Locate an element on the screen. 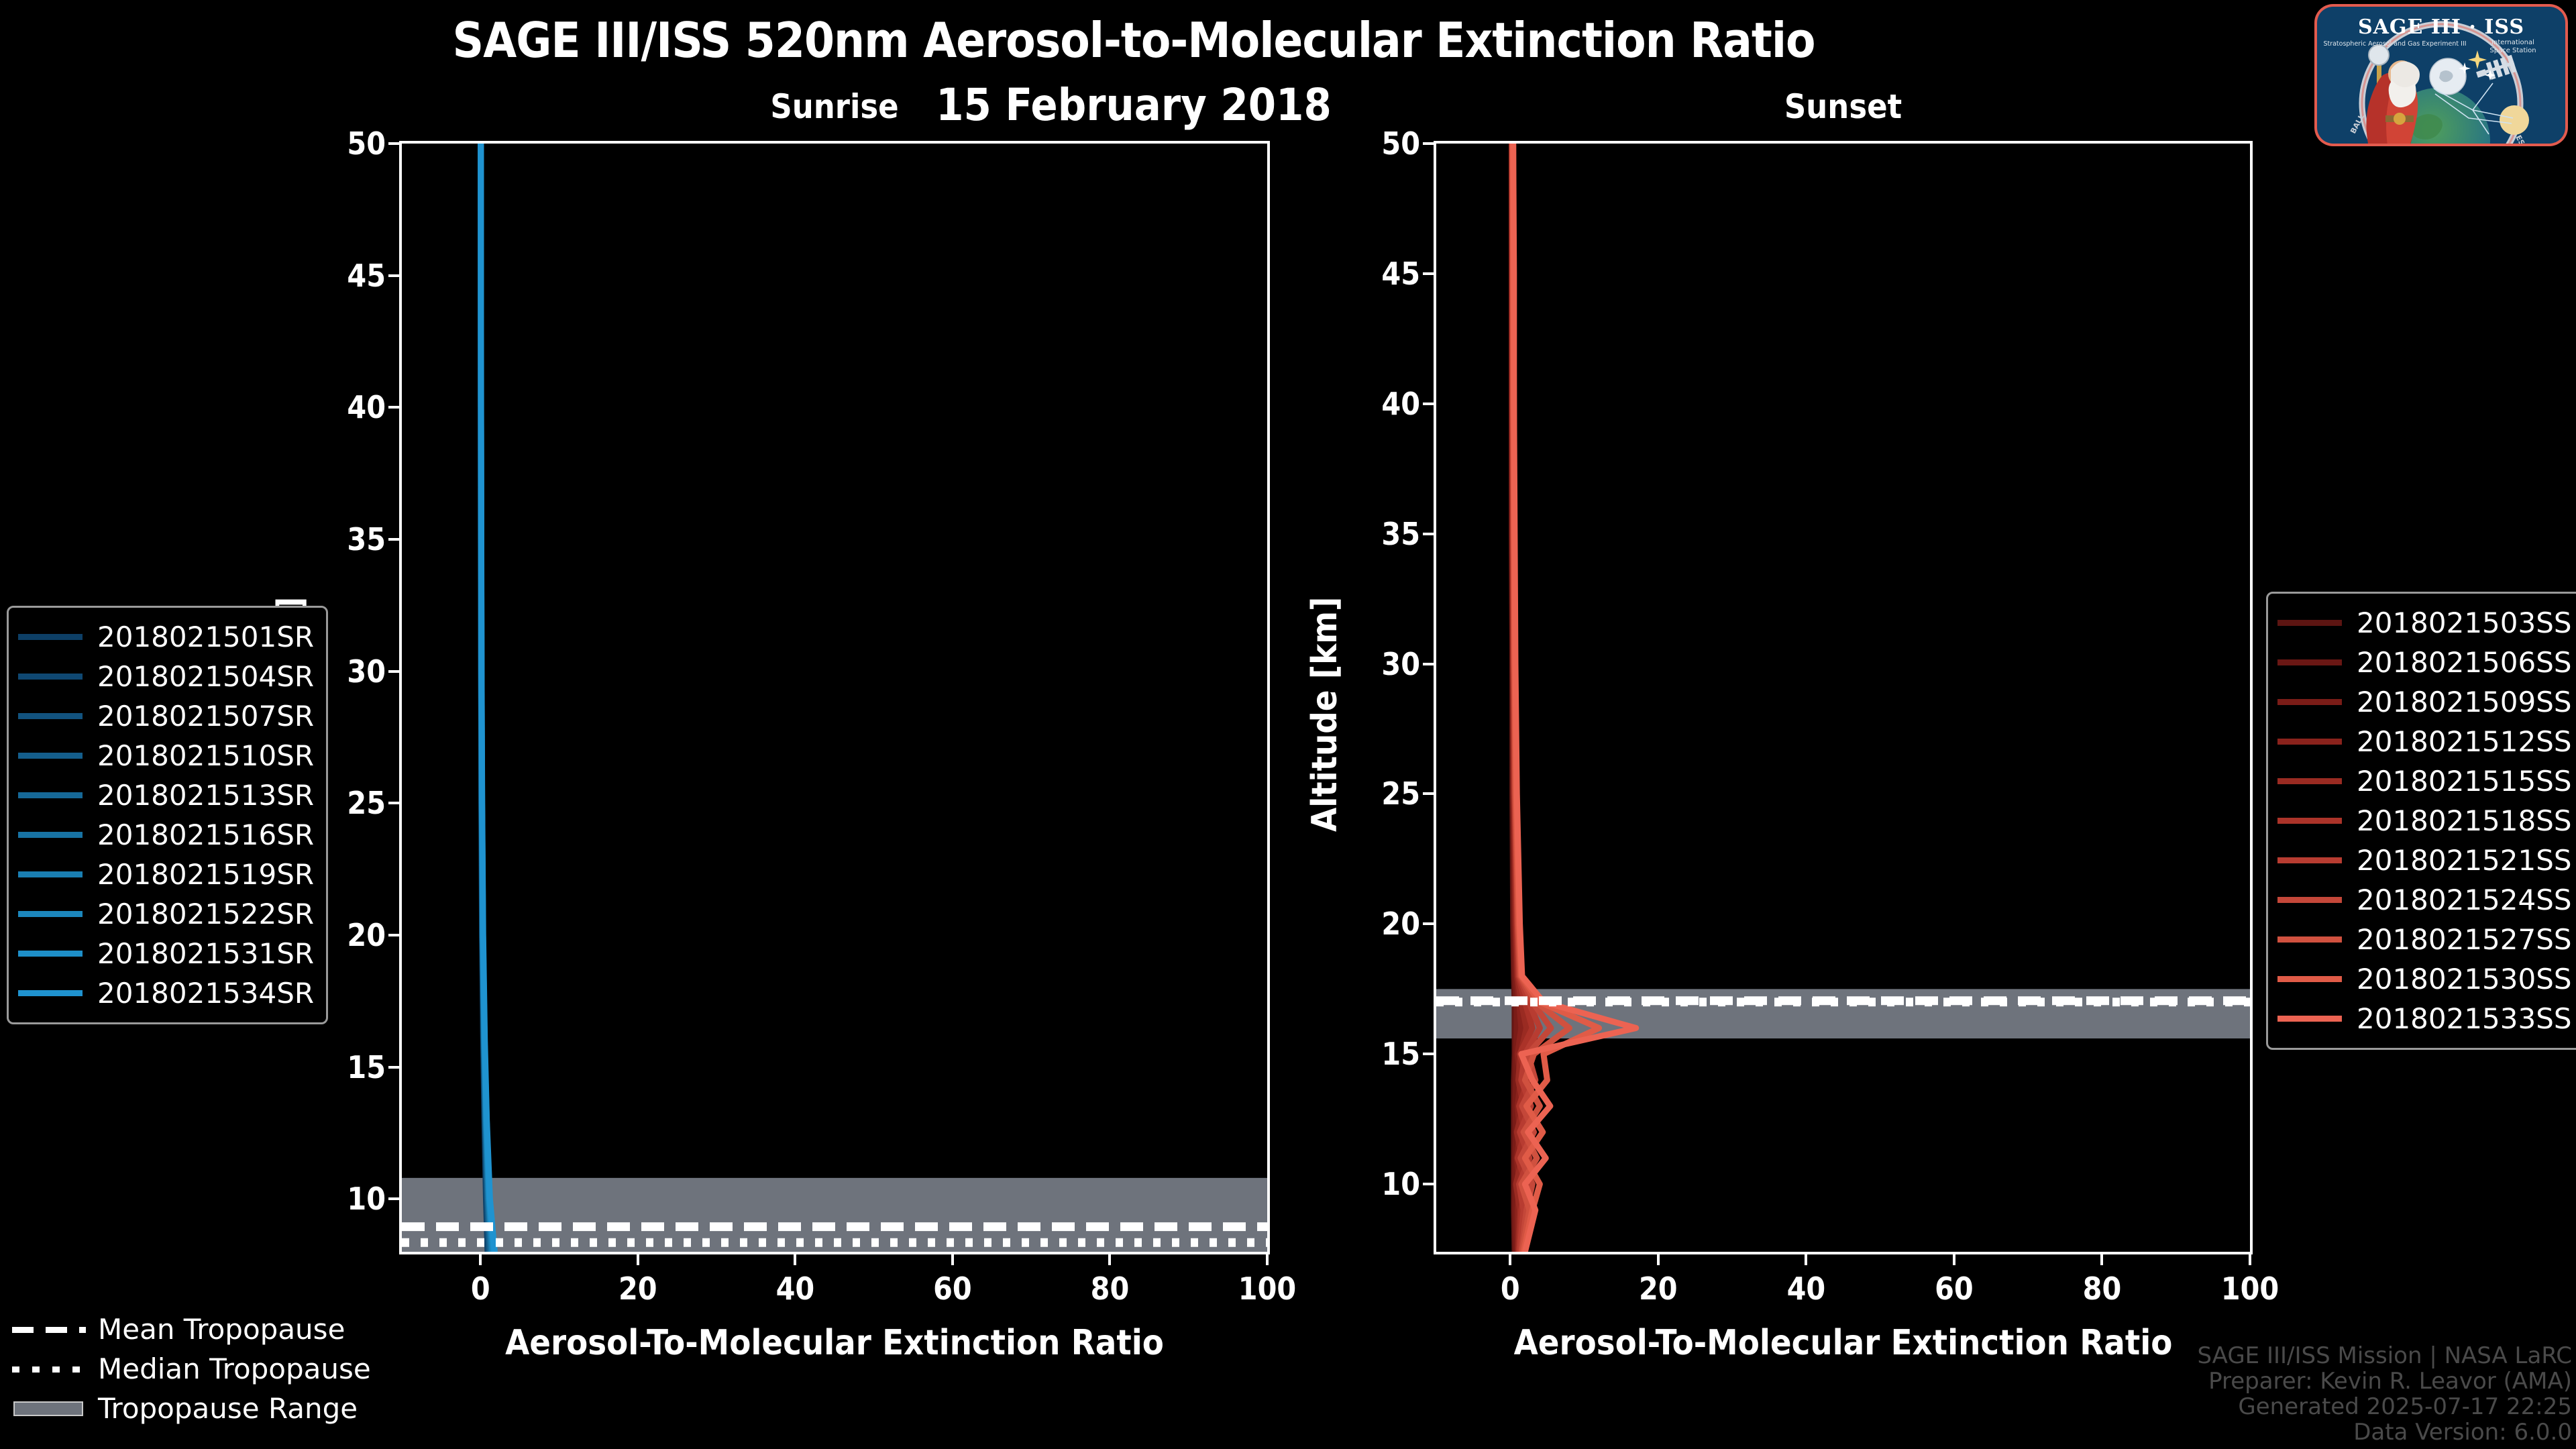  legend-item: 2018021506SS is located at coordinates (2424, 662).